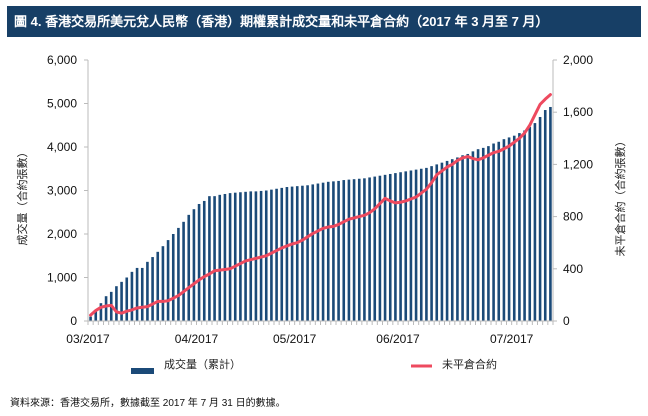 The height and width of the screenshot is (416, 648). I want to click on legend-volume-label: 成交量（累計）, so click(202, 365).